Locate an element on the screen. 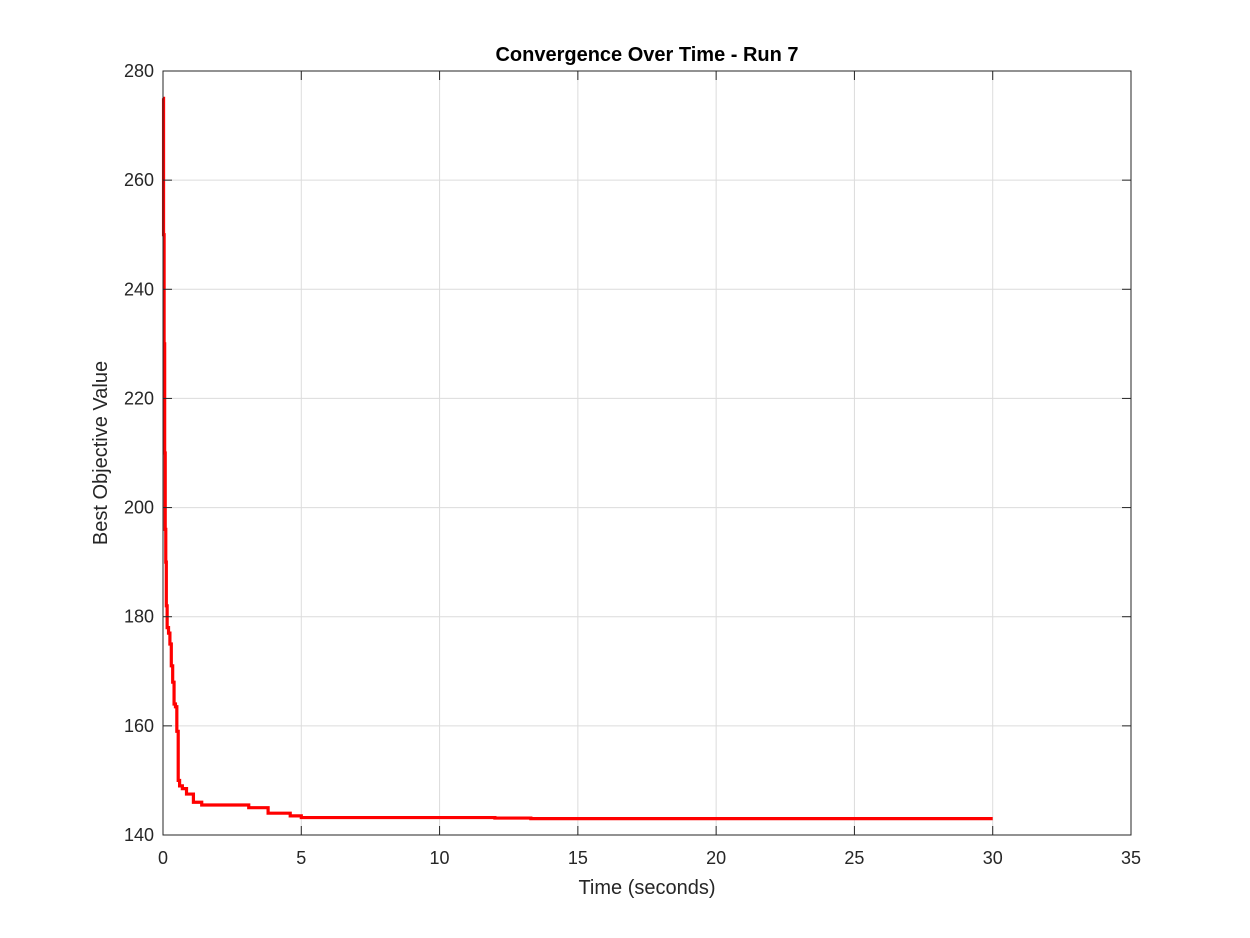  y-tick-label: 240 is located at coordinates (139, 289).